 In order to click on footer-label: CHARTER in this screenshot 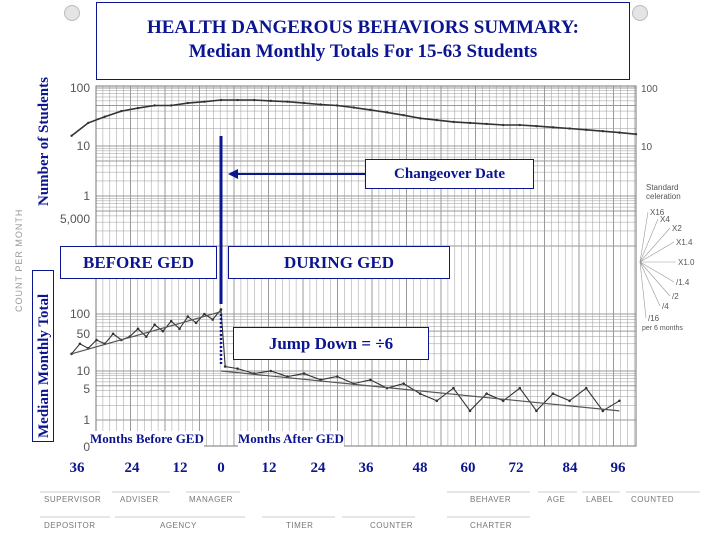, I will do `click(491, 525)`.